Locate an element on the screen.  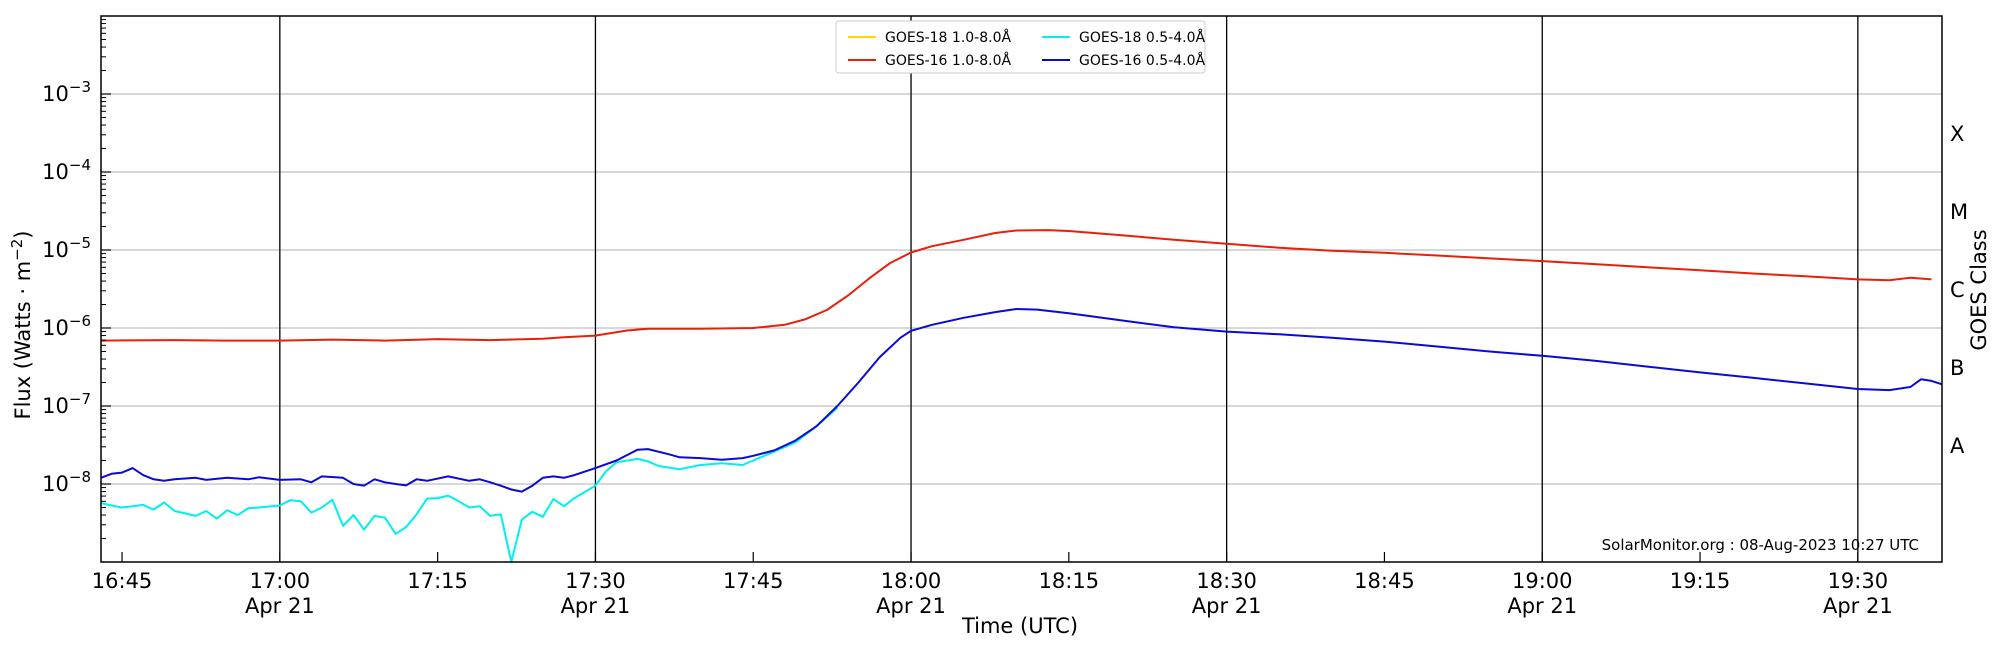
y-axis-ticks: 10⁻⁸ 10⁻⁷ 10⁻⁶ 10⁻⁵ 10⁻⁴ 10⁻³ is located at coordinates (76, 279).